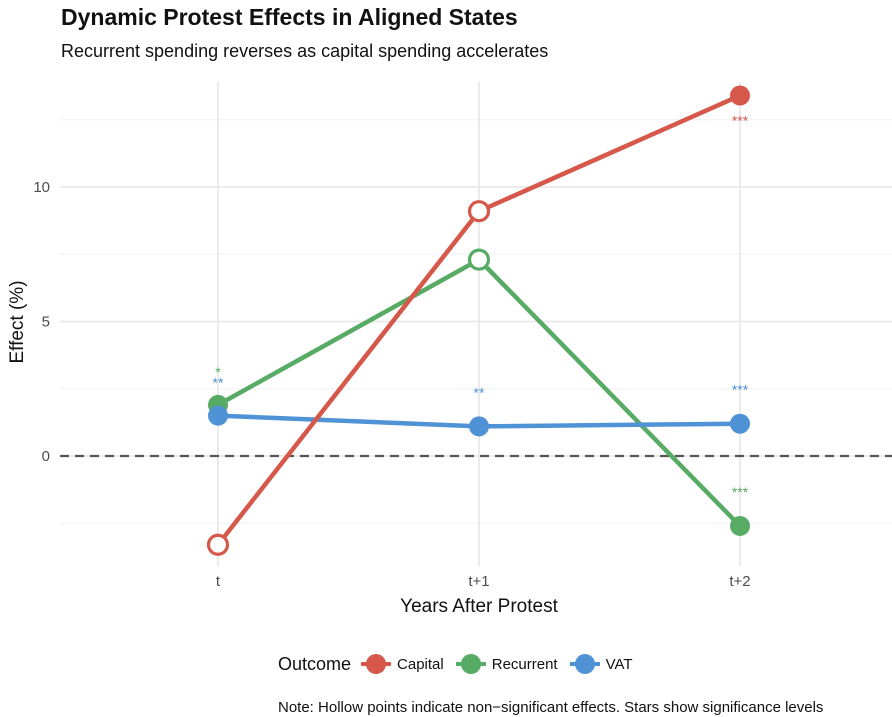 Image resolution: width=892 pixels, height=717 pixels. Describe the element at coordinates (740, 525) in the screenshot. I see `point-recurrent-t+2` at that location.